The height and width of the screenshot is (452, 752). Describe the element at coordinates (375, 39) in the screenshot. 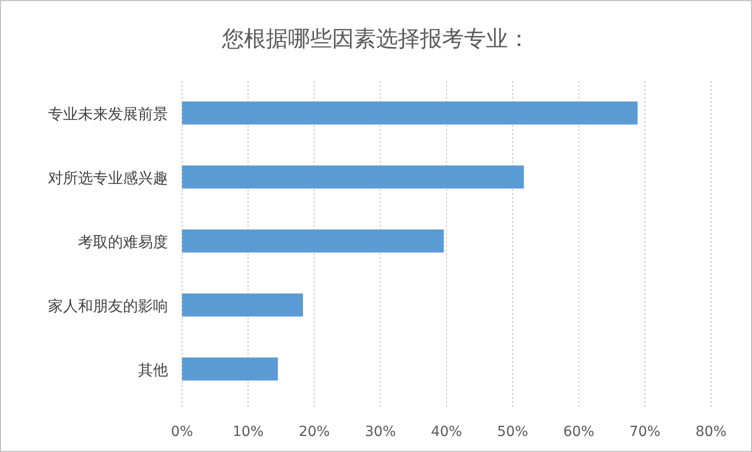

I see `chart-title: 您根据哪些因素选择报考专业：` at that location.